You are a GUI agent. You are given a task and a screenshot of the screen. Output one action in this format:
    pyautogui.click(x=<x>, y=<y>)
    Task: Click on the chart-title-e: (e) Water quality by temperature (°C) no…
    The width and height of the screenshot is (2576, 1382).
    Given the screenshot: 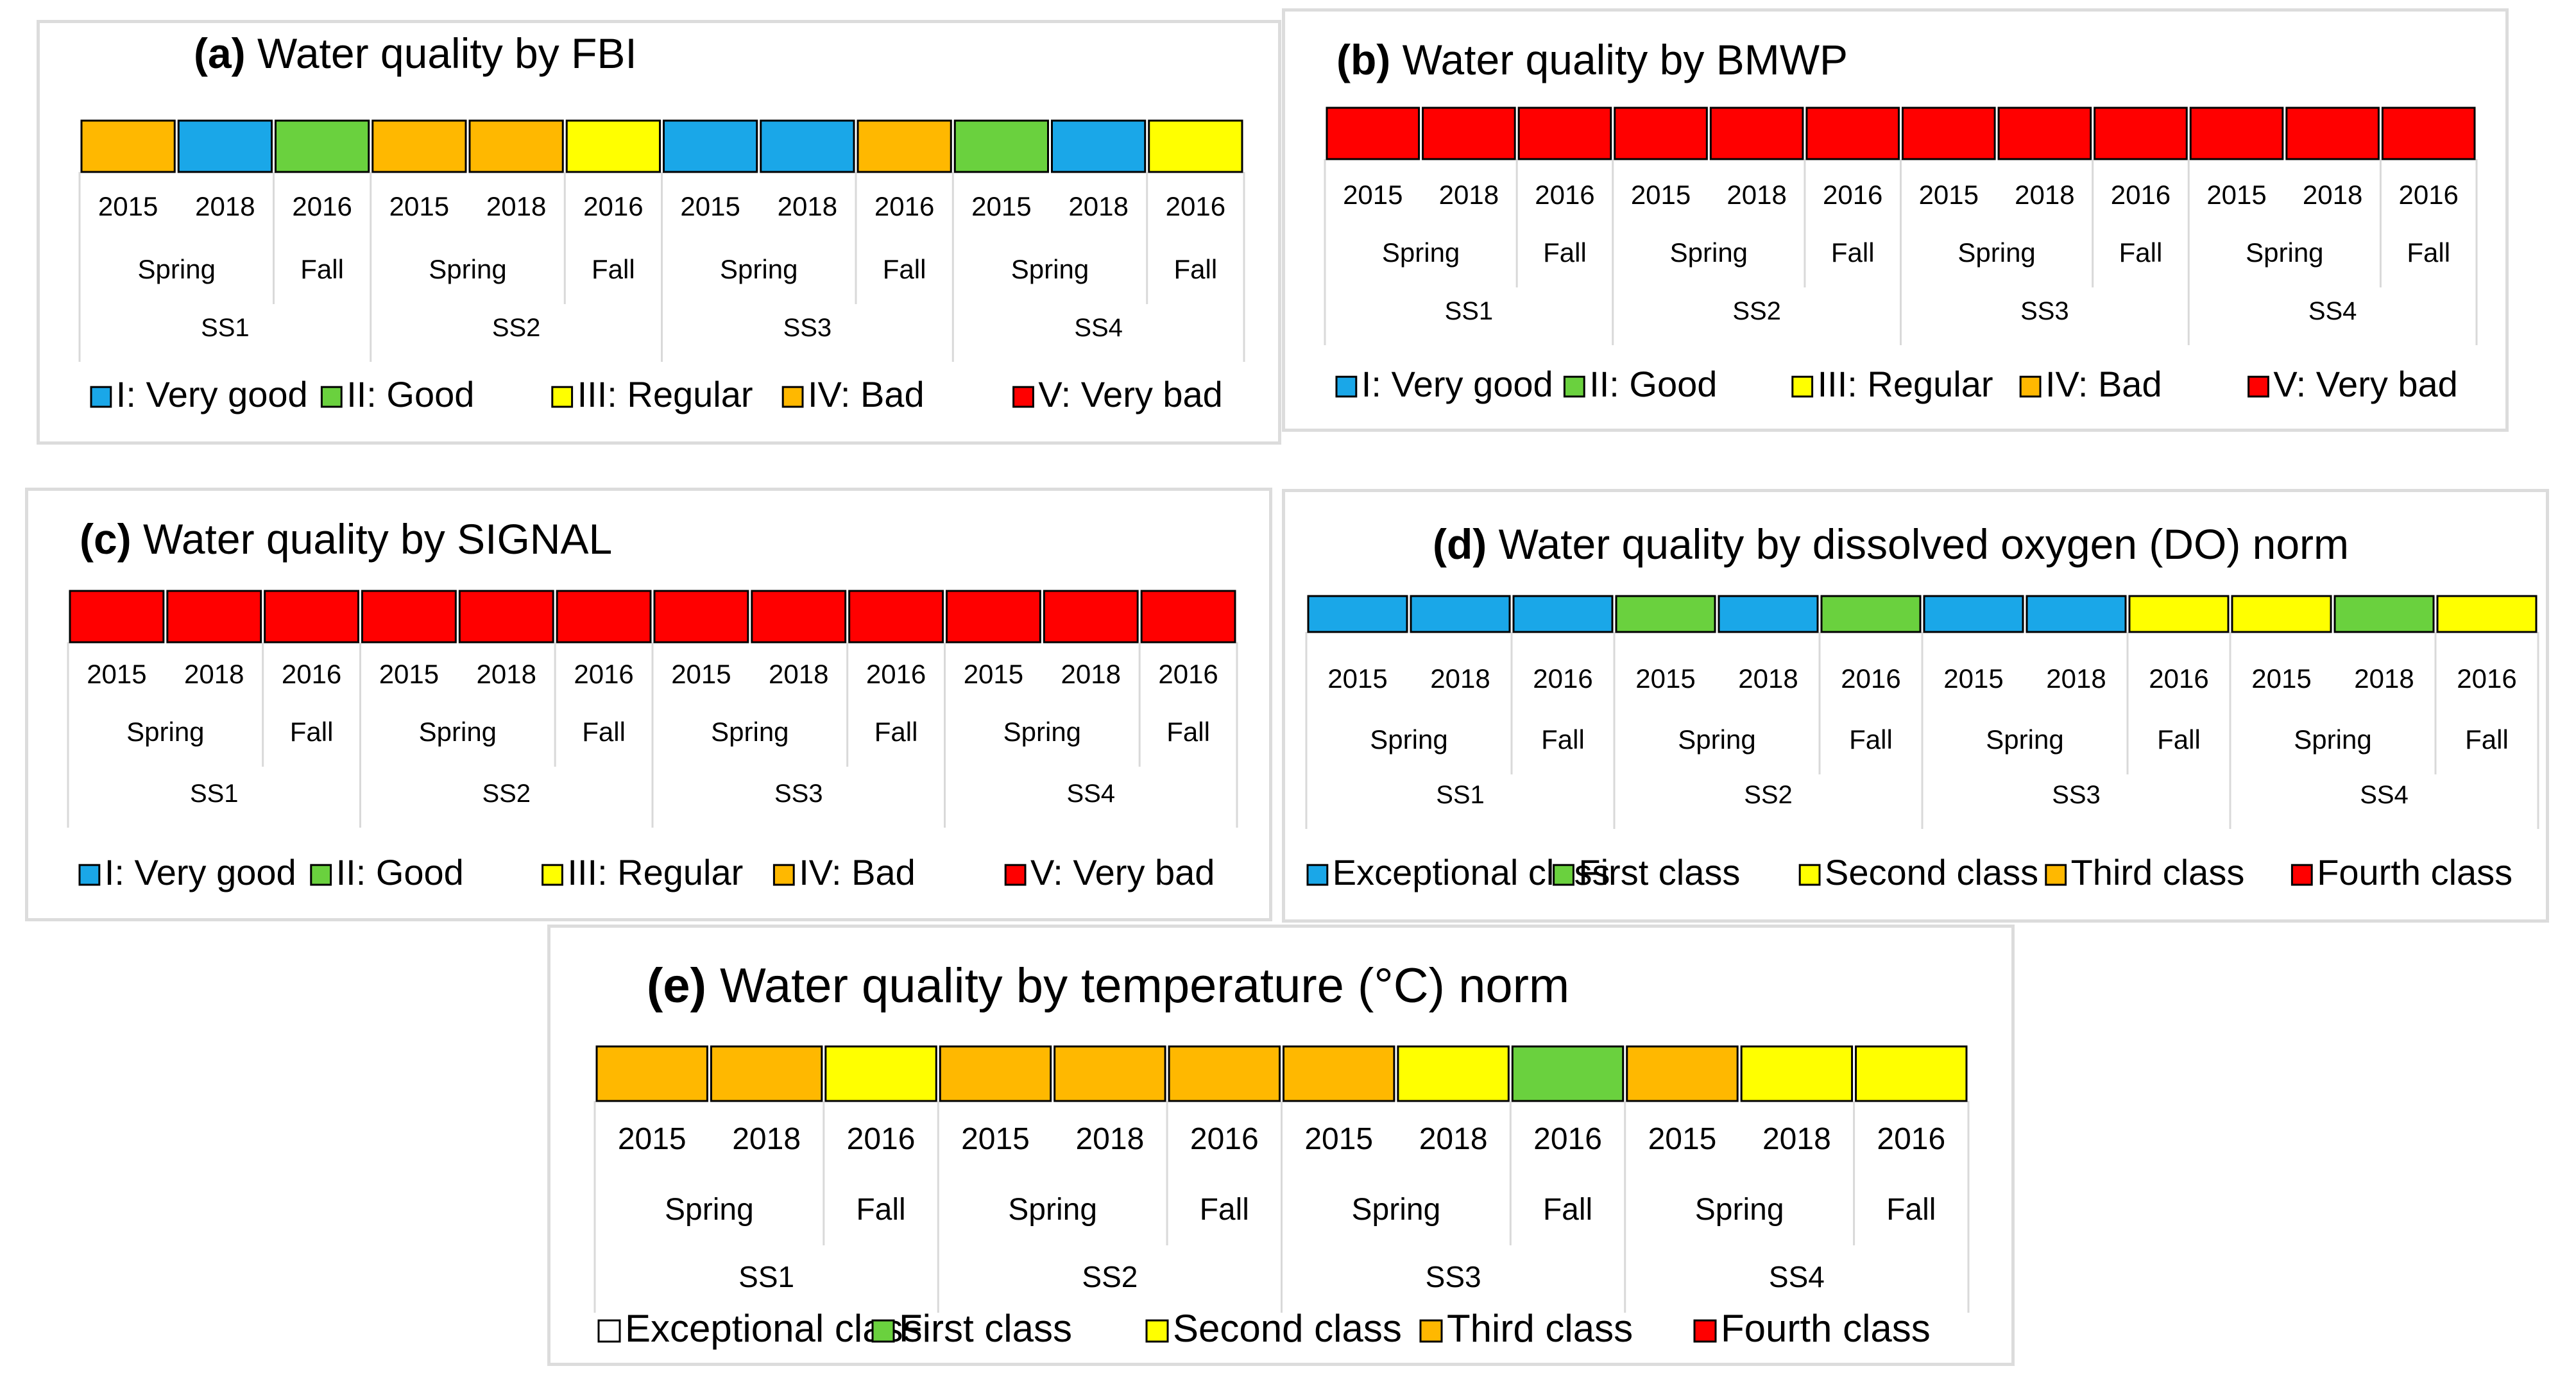 What is the action you would take?
    pyautogui.click(x=1108, y=986)
    